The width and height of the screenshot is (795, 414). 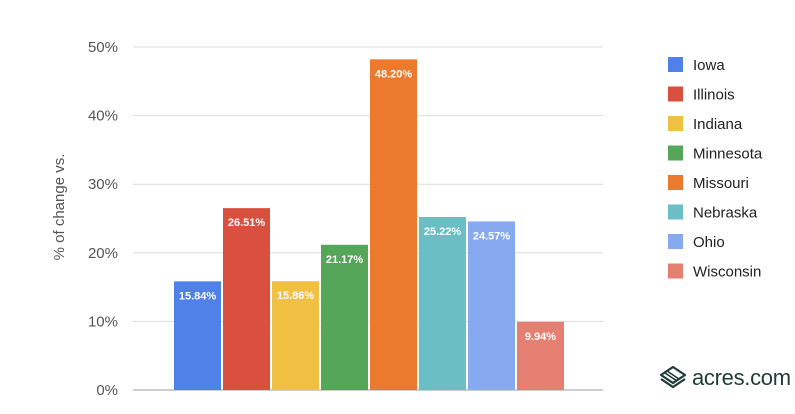 I want to click on bar-iowa, so click(x=197, y=335).